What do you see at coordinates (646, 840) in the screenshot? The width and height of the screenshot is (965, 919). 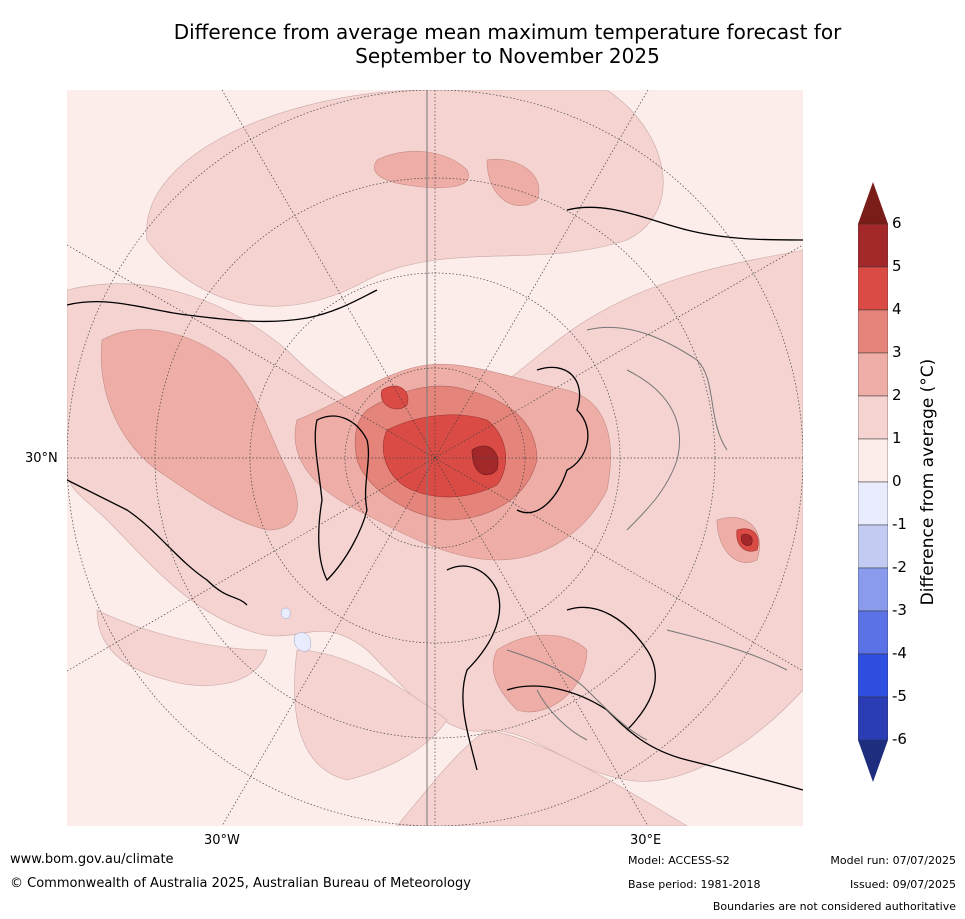 I see `lon-label-30e: 30°E` at bounding box center [646, 840].